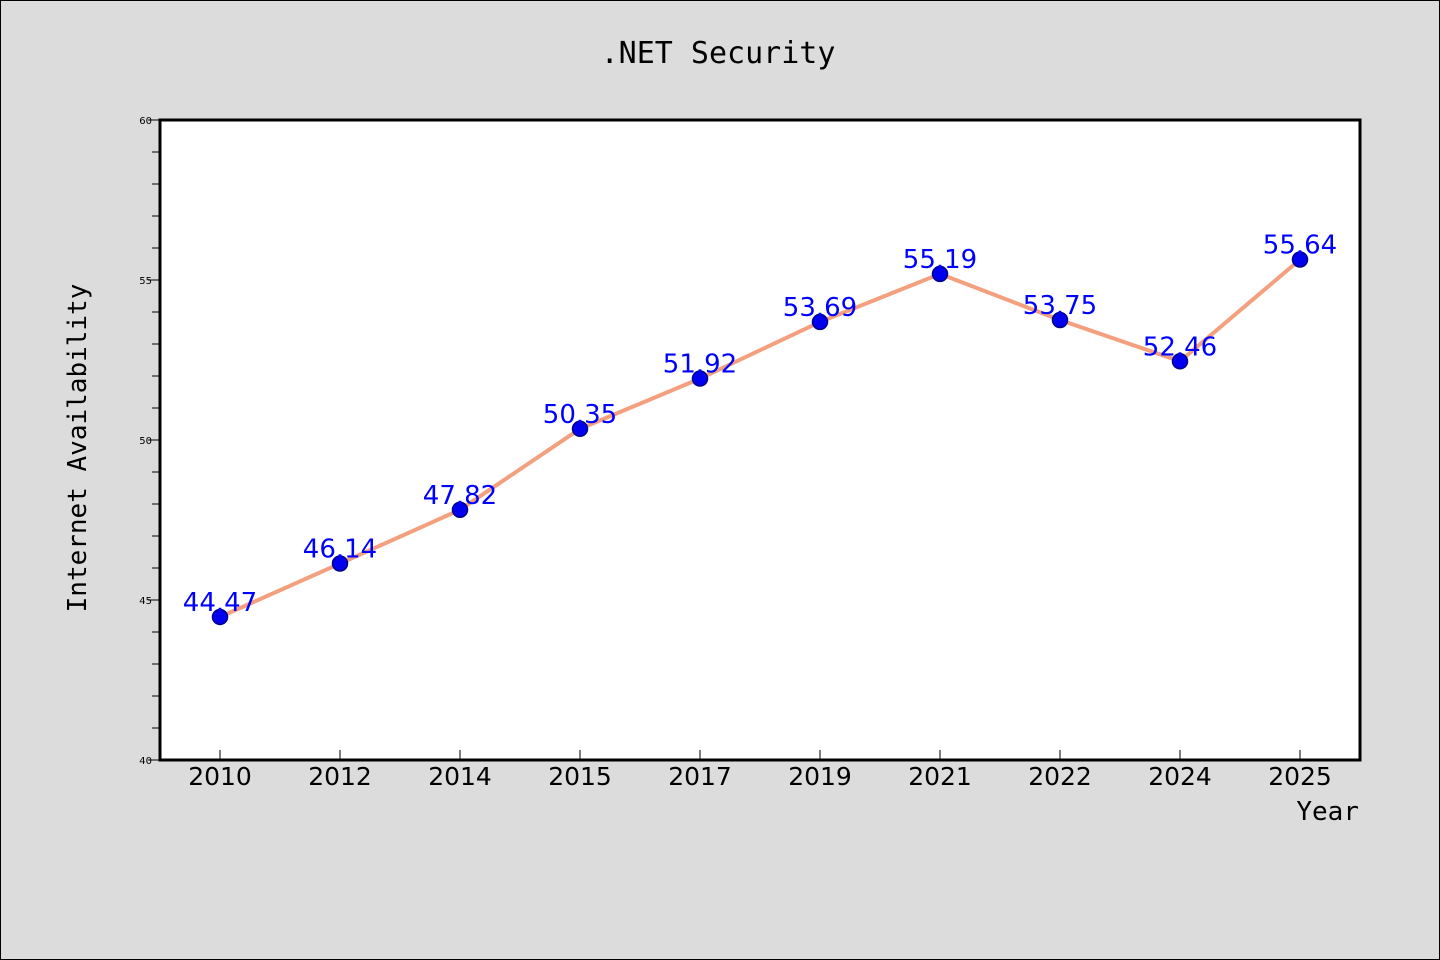  I want to click on x-tick-label: 2012, so click(340, 776).